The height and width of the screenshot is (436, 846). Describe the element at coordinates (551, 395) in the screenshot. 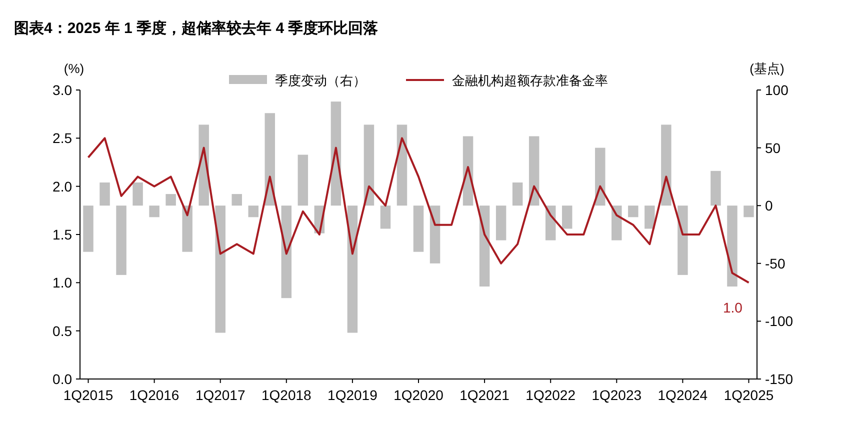

I see `x-tick-label: 1Q2022` at that location.